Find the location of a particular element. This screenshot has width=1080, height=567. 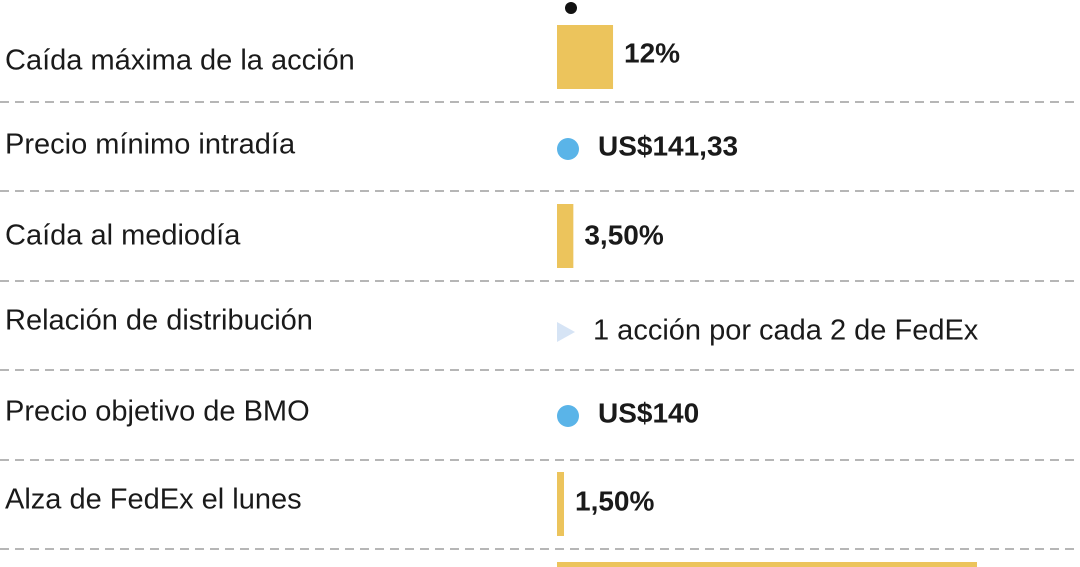

marker-dot is located at coordinates (571, 8).